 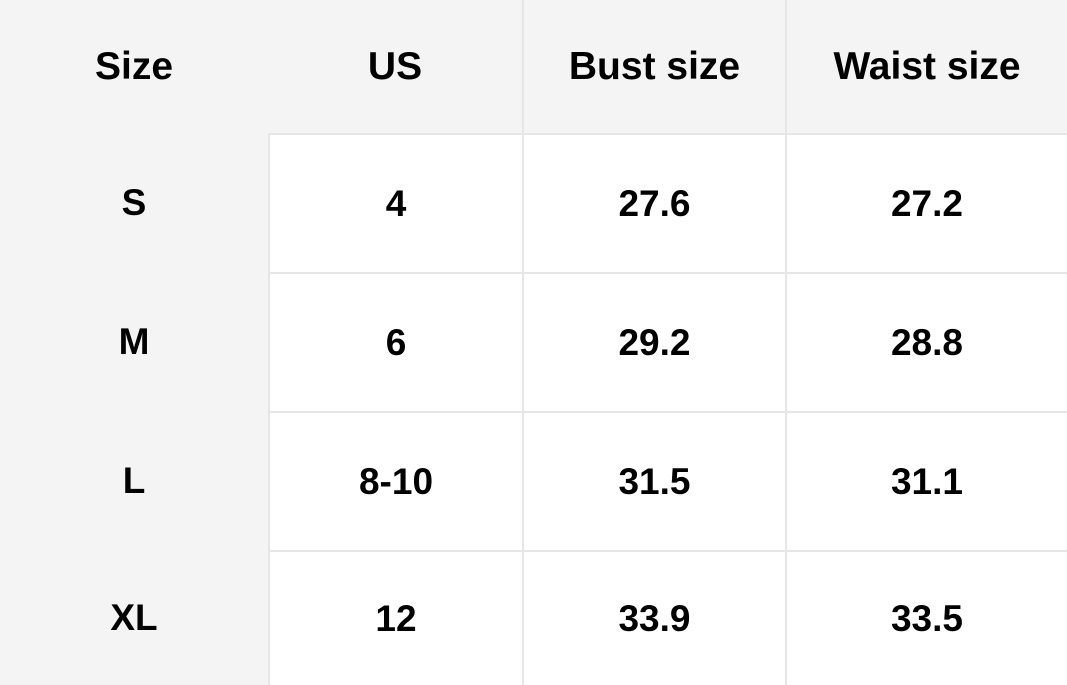 I want to click on cell-us: 8-10, so click(x=395, y=480).